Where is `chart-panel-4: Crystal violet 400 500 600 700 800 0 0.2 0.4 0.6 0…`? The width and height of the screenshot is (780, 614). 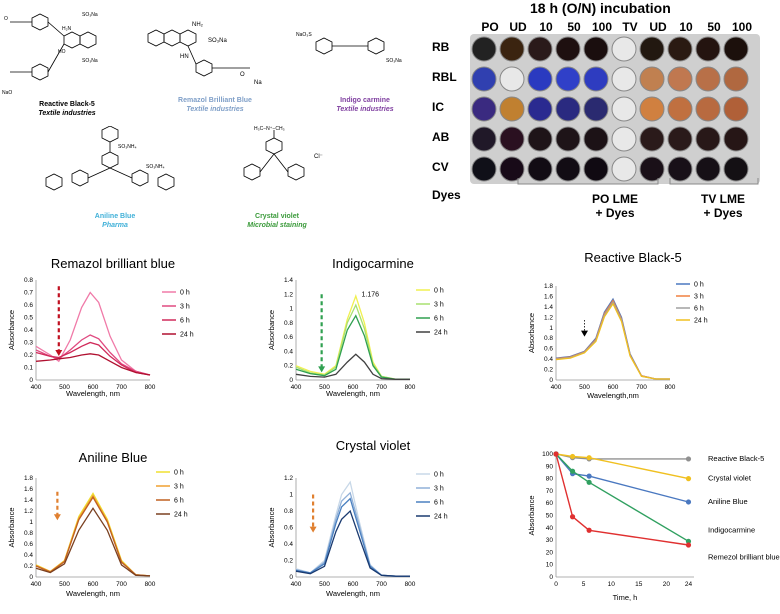 chart-panel-4: Crystal violet 400 500 600 700 800 0 0.2 0.4 0.6 0… is located at coordinates (390, 523).